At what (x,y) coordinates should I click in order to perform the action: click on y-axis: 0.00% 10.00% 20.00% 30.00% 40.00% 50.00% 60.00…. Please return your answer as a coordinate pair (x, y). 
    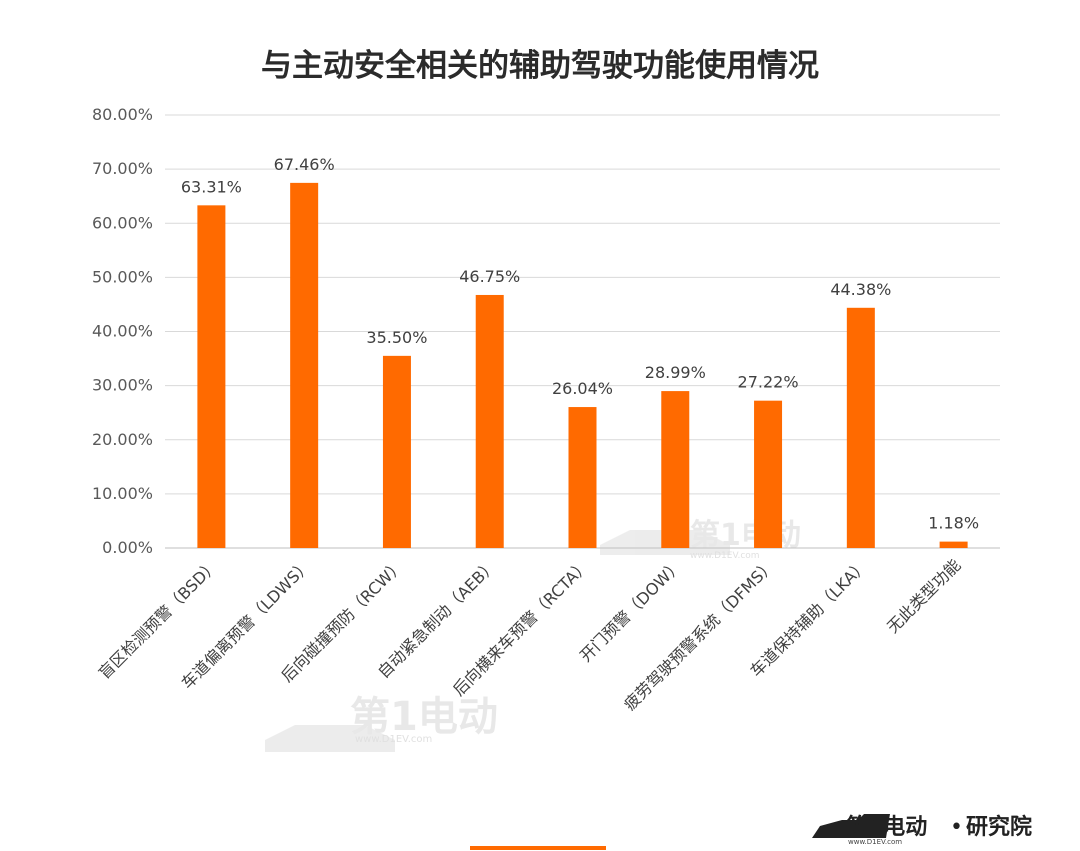
    Looking at the image, I should click on (122, 331).